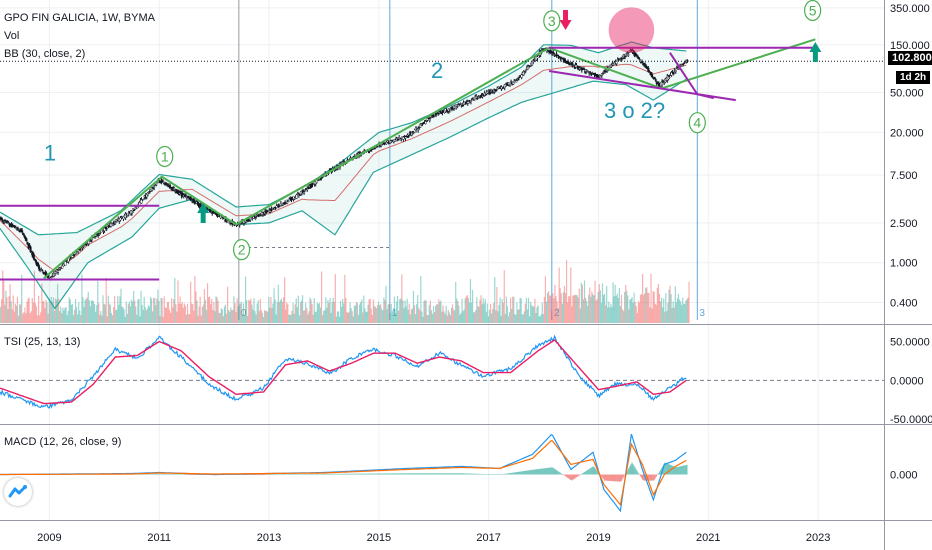 The image size is (932, 550). What do you see at coordinates (18, 492) in the screenshot?
I see `tradingview-logo` at bounding box center [18, 492].